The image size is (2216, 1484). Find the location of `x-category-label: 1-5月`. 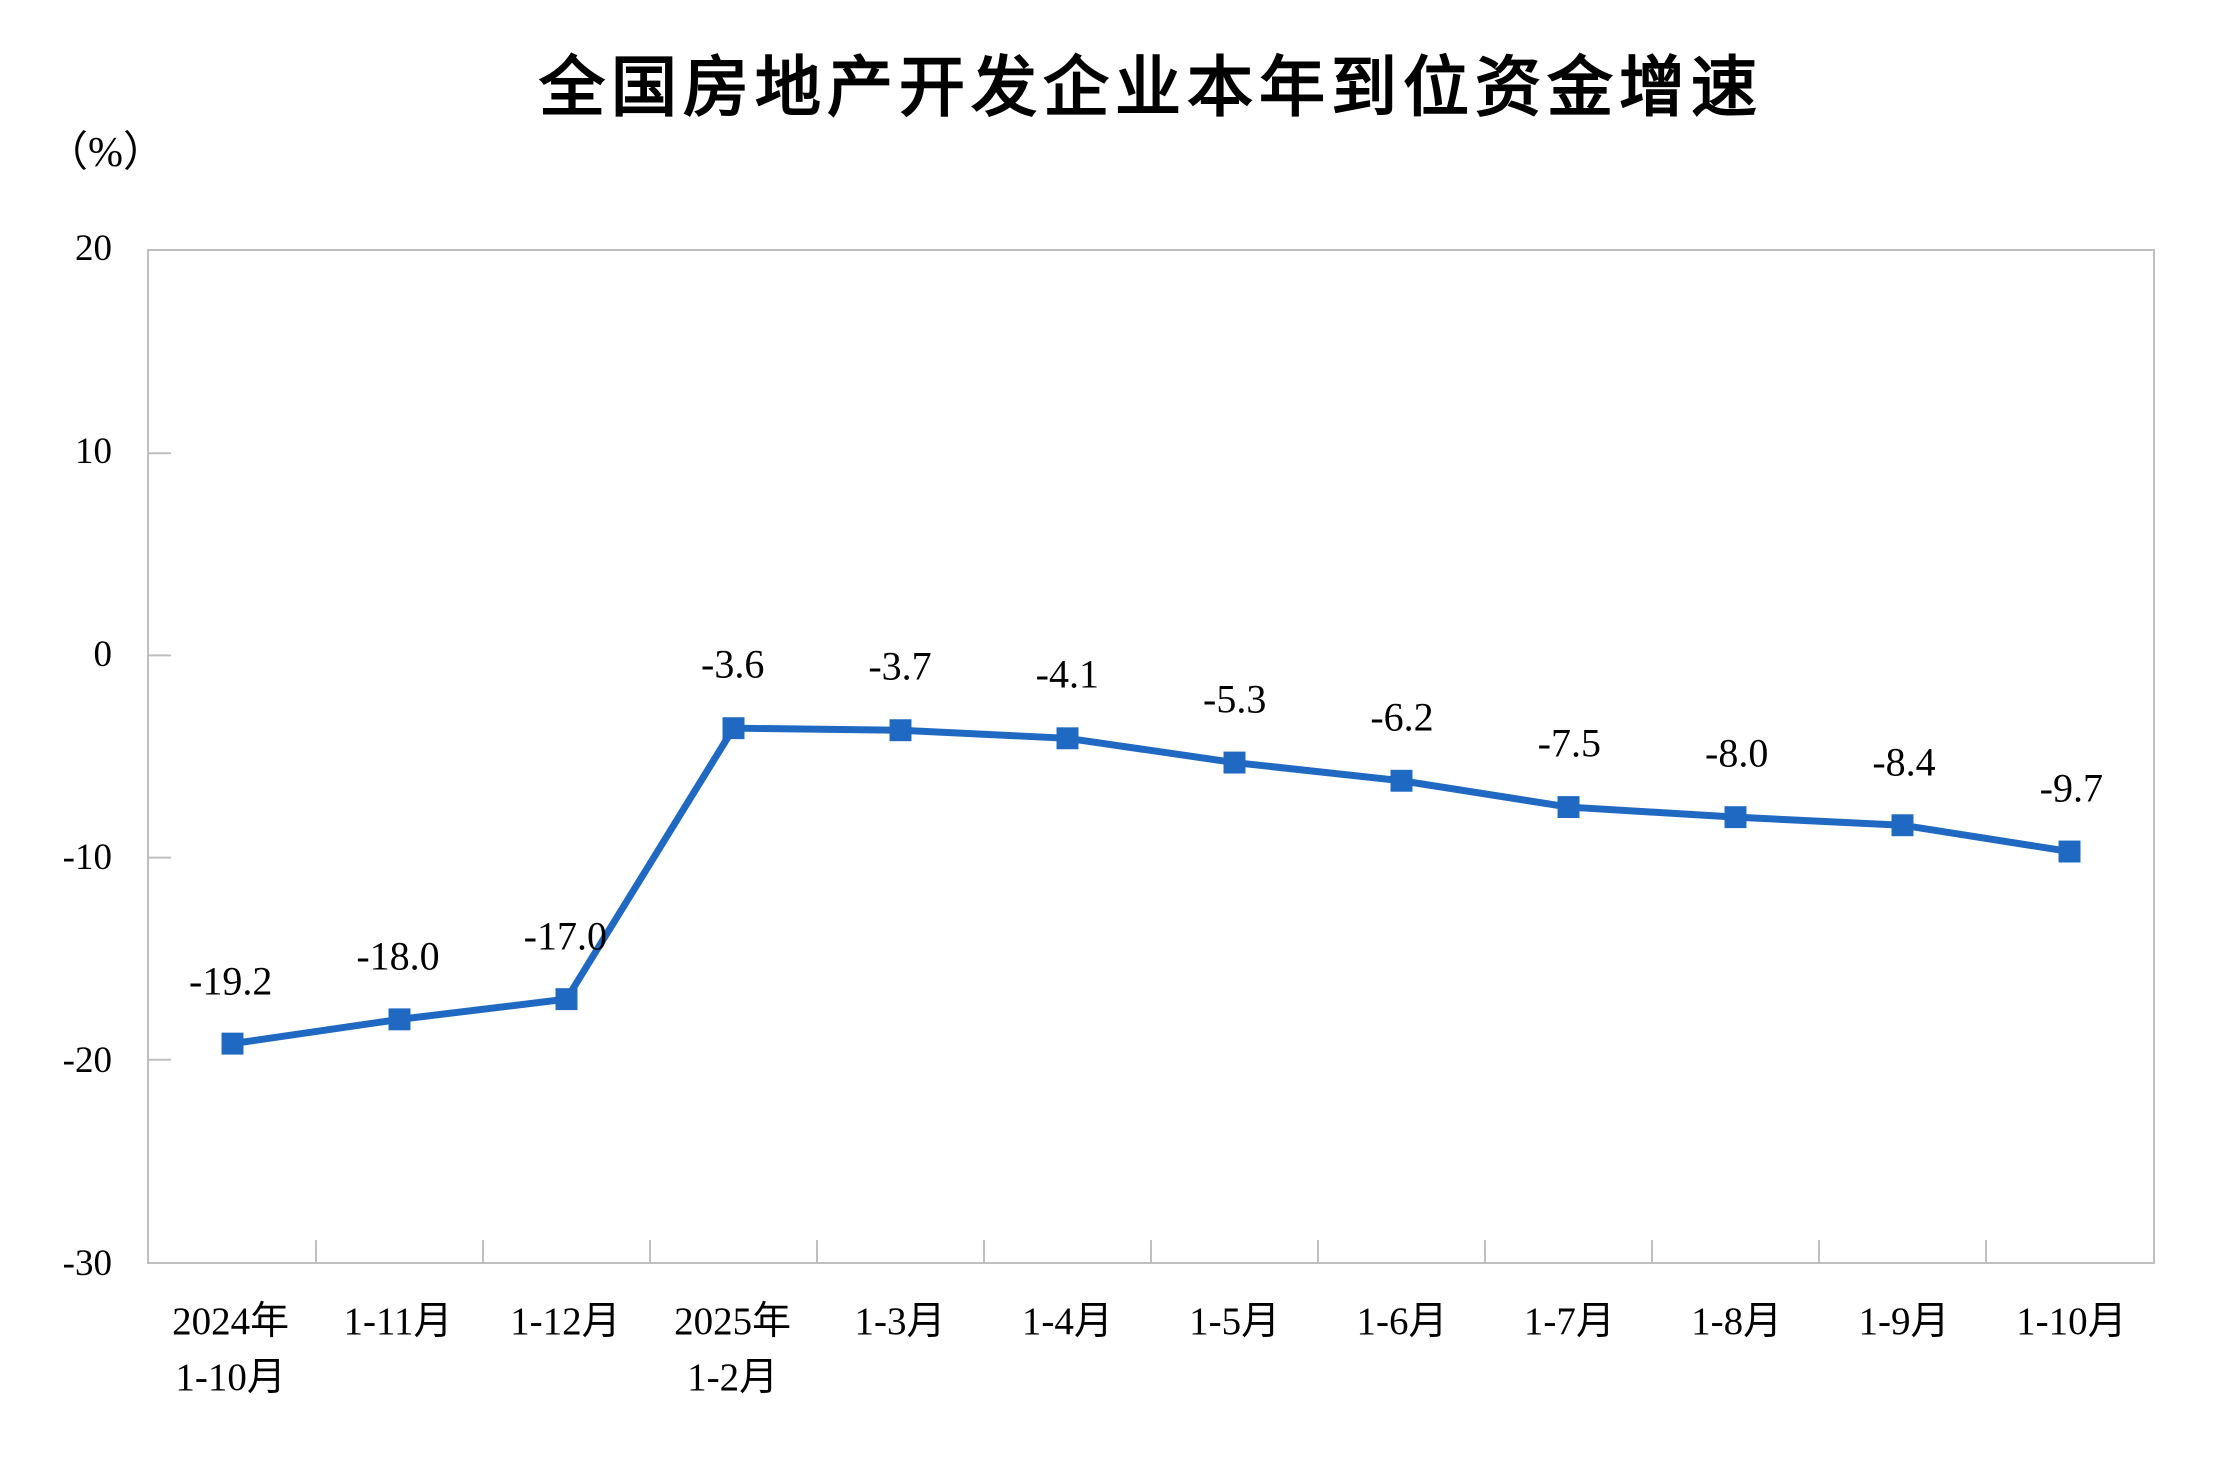

x-category-label: 1-5月 is located at coordinates (1235, 1321).